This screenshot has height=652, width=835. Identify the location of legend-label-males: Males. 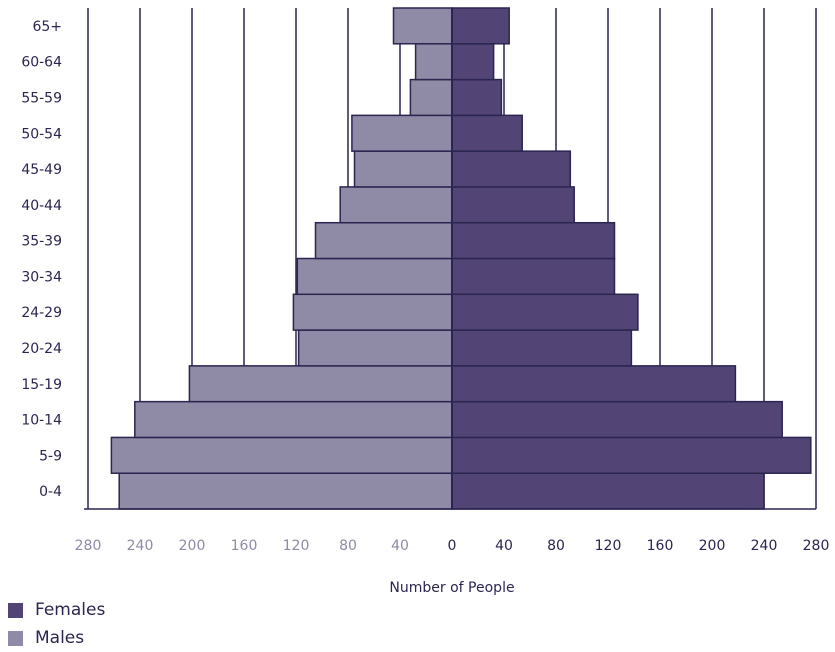
(60, 638).